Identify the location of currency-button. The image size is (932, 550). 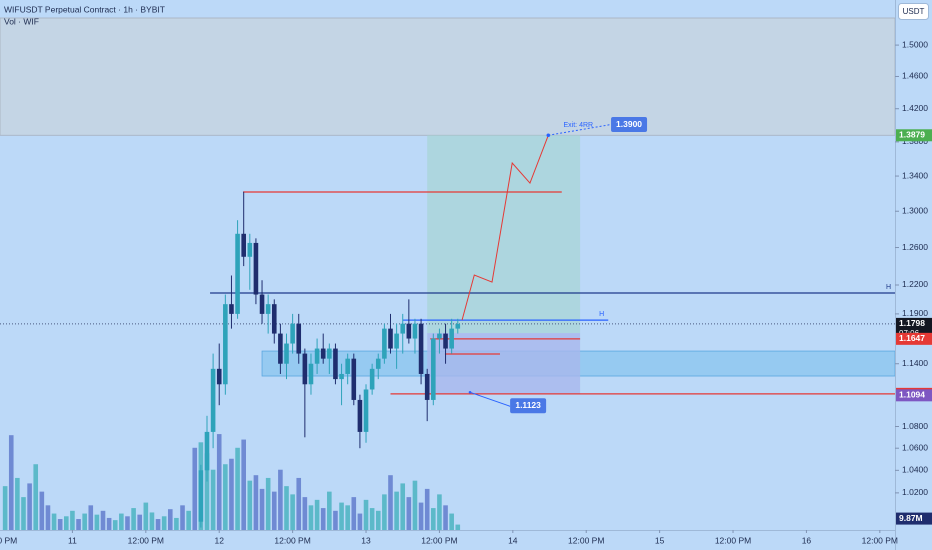
(913, 11).